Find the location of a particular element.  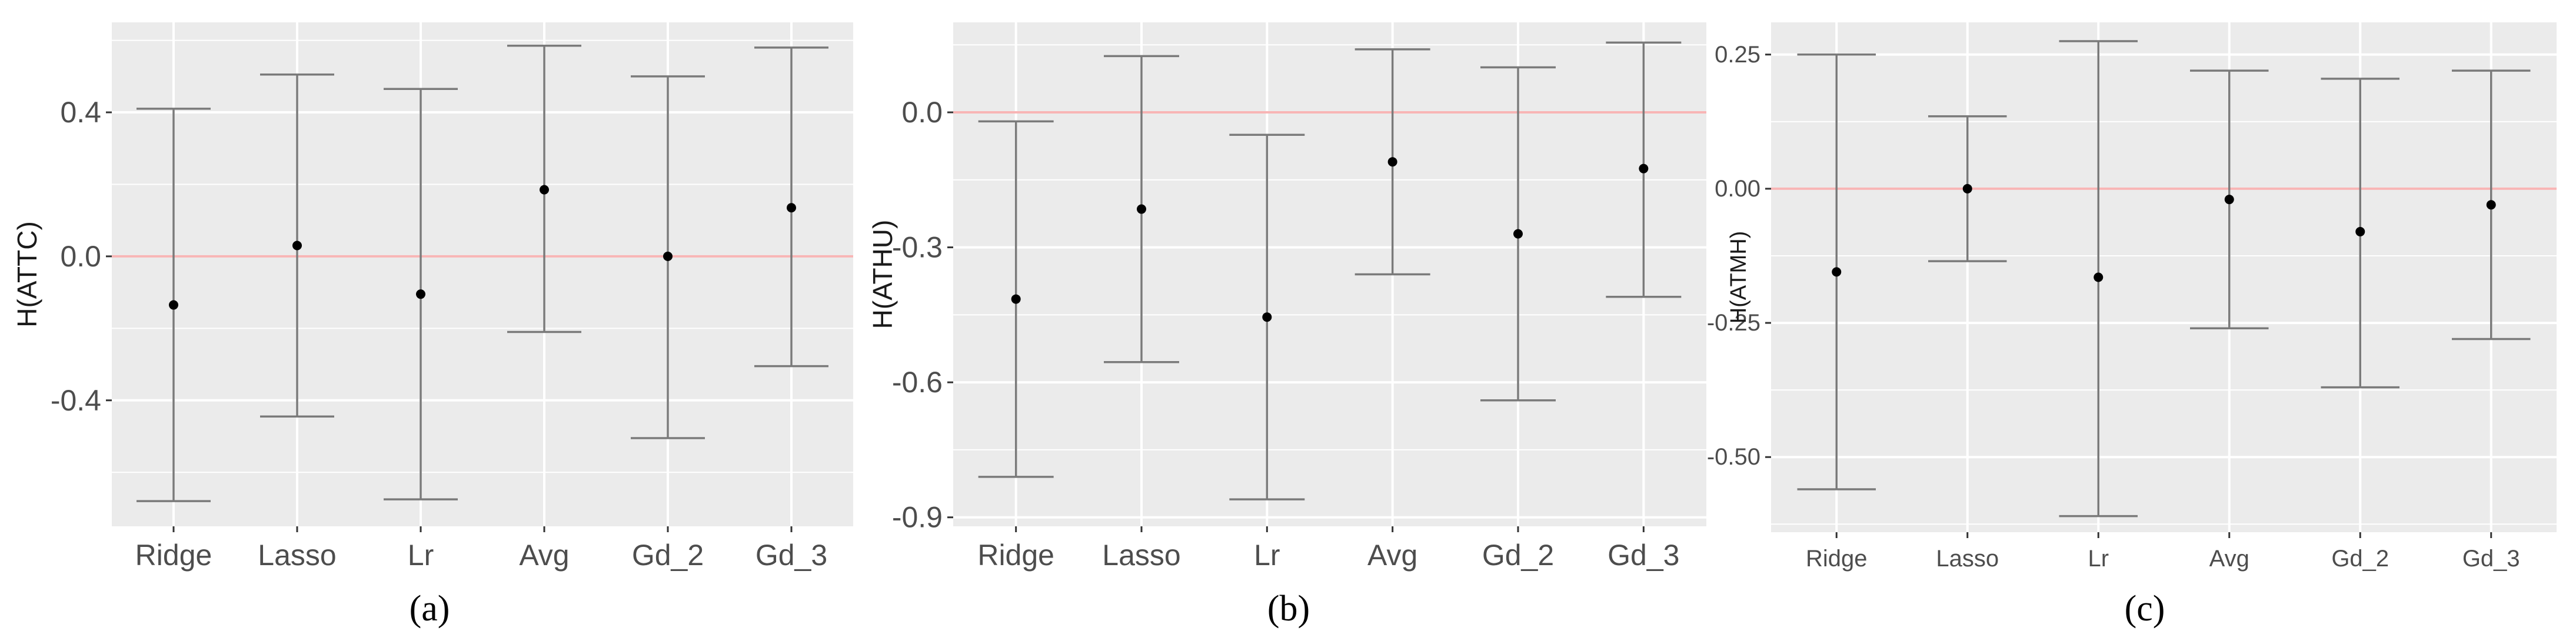

y-tick-label: -0.4 is located at coordinates (76, 400).